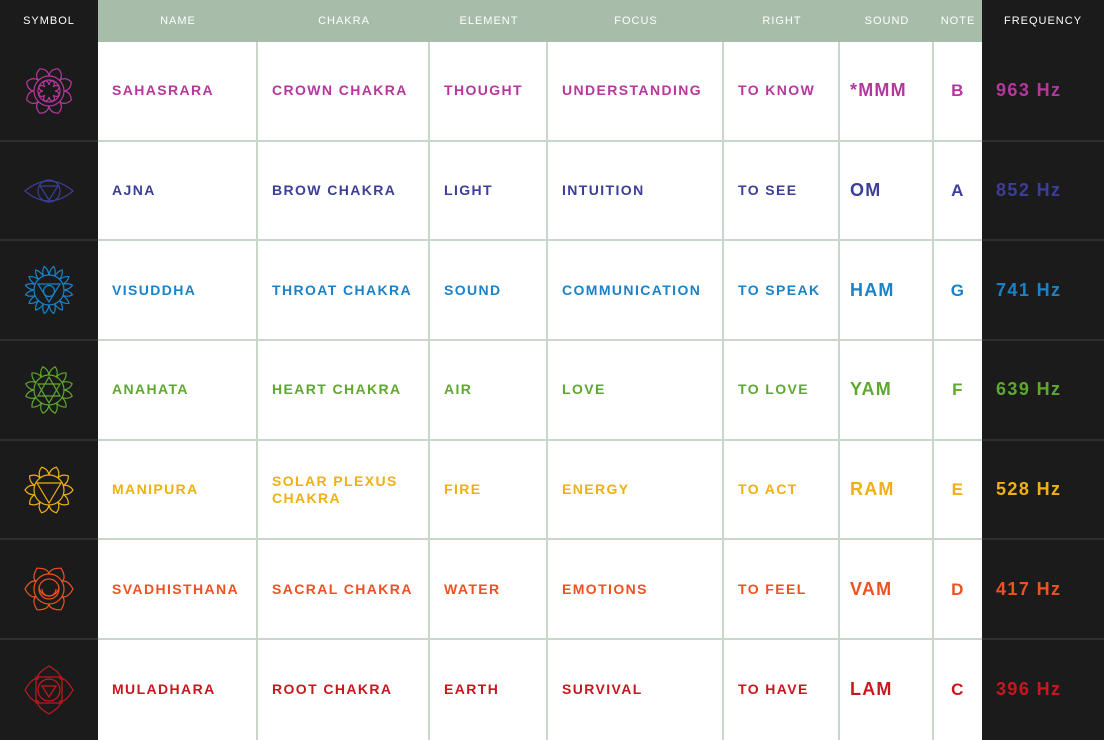 The image size is (1104, 740). Describe the element at coordinates (958, 391) in the screenshot. I see `note-cell: F` at that location.